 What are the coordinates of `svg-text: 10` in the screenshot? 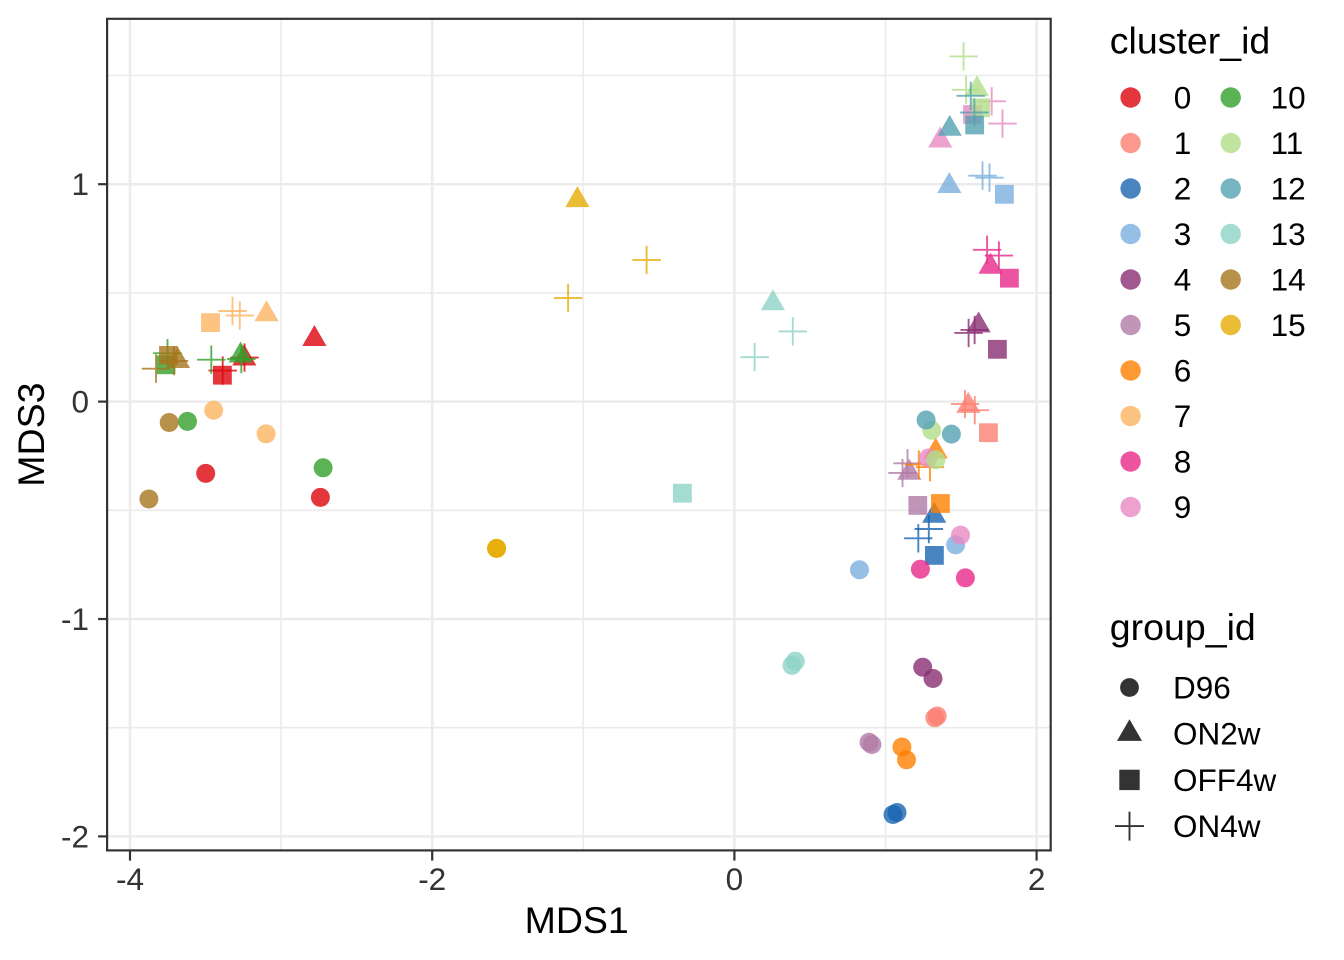 It's located at (1288, 98).